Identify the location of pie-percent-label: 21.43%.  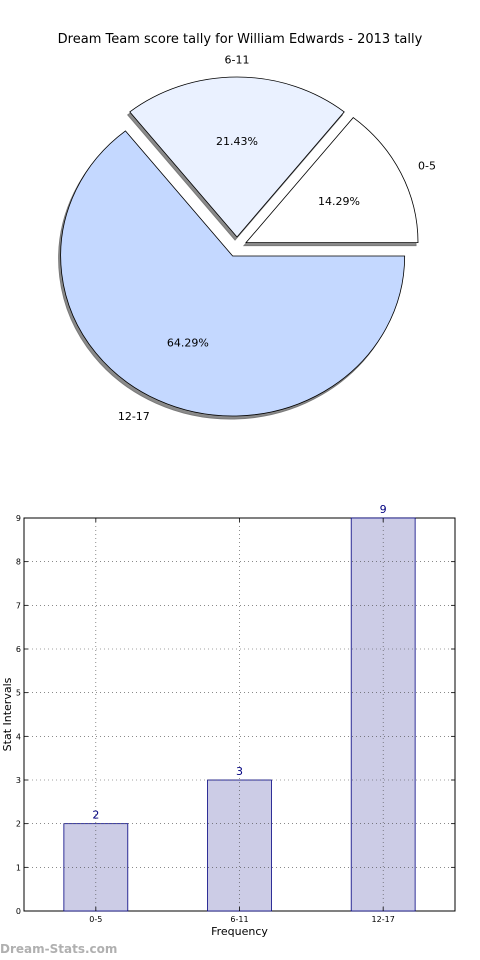
(237, 141).